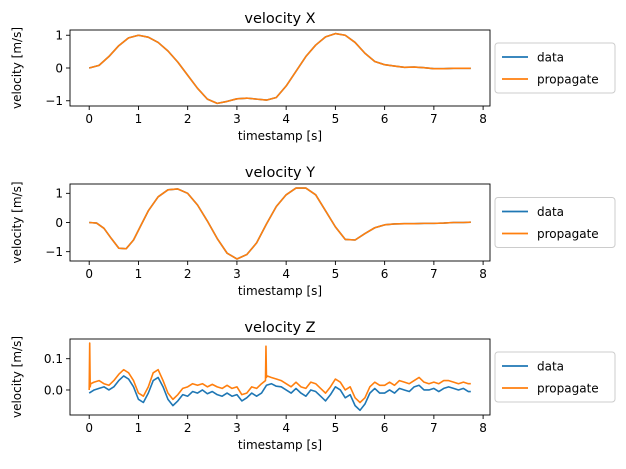 This screenshot has height=469, width=626. I want to click on series-line-data, so click(279, 393).